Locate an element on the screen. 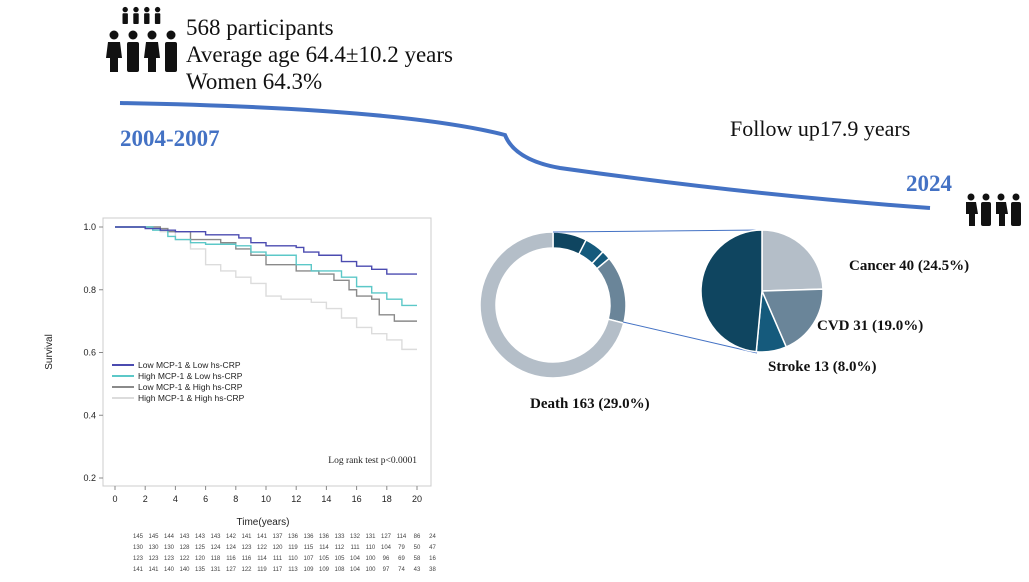 The width and height of the screenshot is (1029, 582). at-risk-count: 79 is located at coordinates (401, 548).